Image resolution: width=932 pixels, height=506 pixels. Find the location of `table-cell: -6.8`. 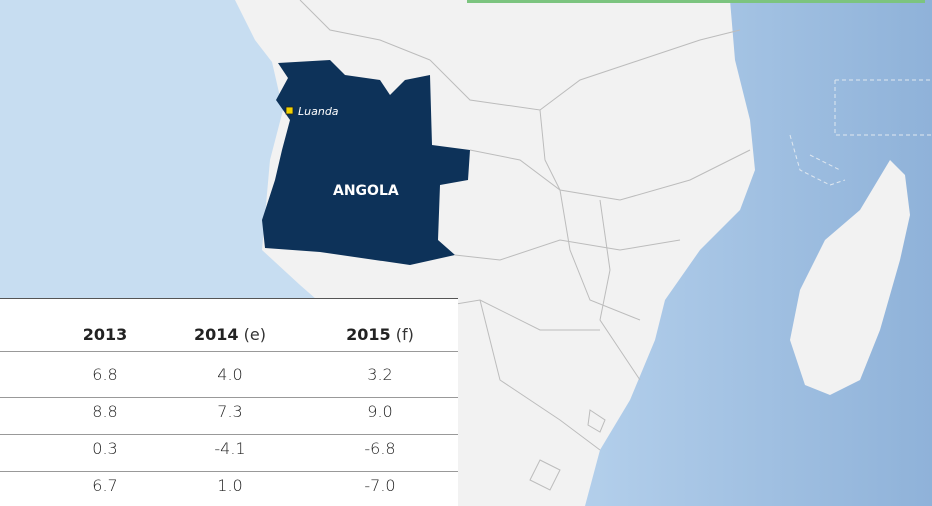

table-cell: -6.8 is located at coordinates (380, 448).